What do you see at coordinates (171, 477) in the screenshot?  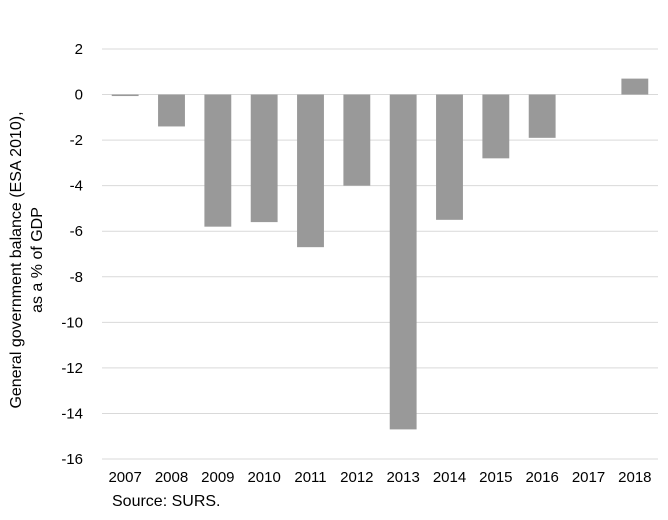 I see `x-tick-label: 2008` at bounding box center [171, 477].